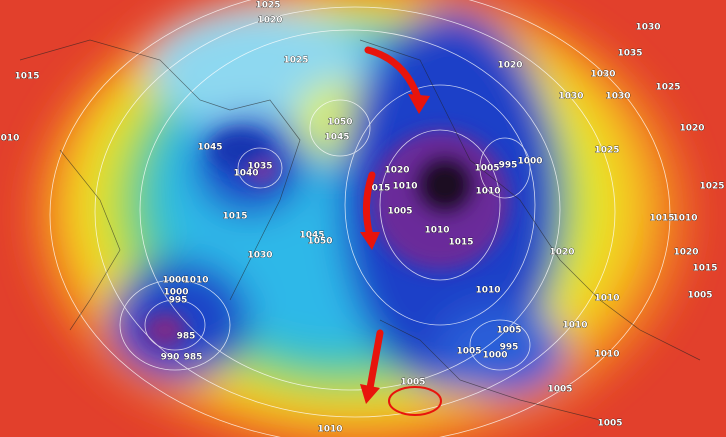 The image size is (726, 437). Describe the element at coordinates (415, 401) in the screenshot. I see `highlight-circle` at that location.